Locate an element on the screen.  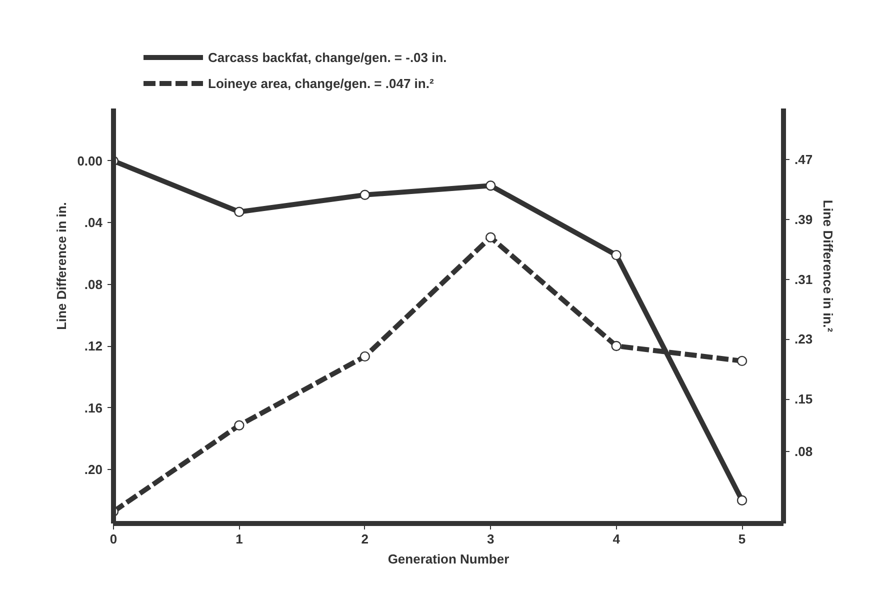
legend-label: Loineye area, change/gen. = .047 in.² is located at coordinates (321, 83).